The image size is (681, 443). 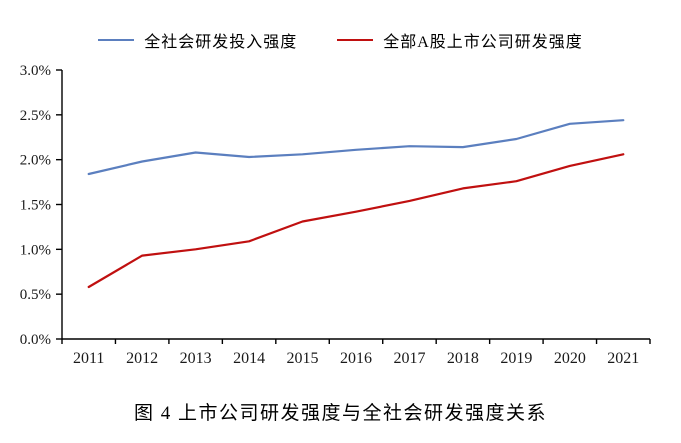 I want to click on legend-label-society-rd: 全社会研发投入强度, so click(x=221, y=42).